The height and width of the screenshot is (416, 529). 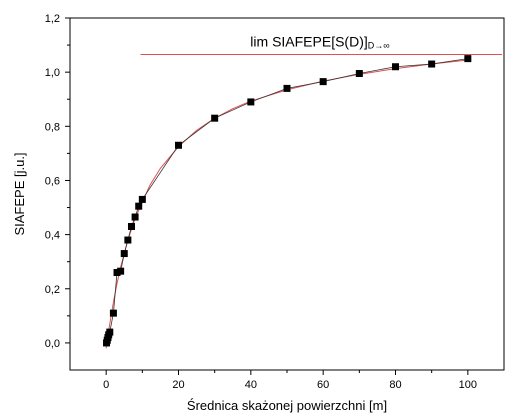 What do you see at coordinates (308, 42) in the screenshot?
I see `limit-label-main: lim SIAFEPE[S(D)]` at bounding box center [308, 42].